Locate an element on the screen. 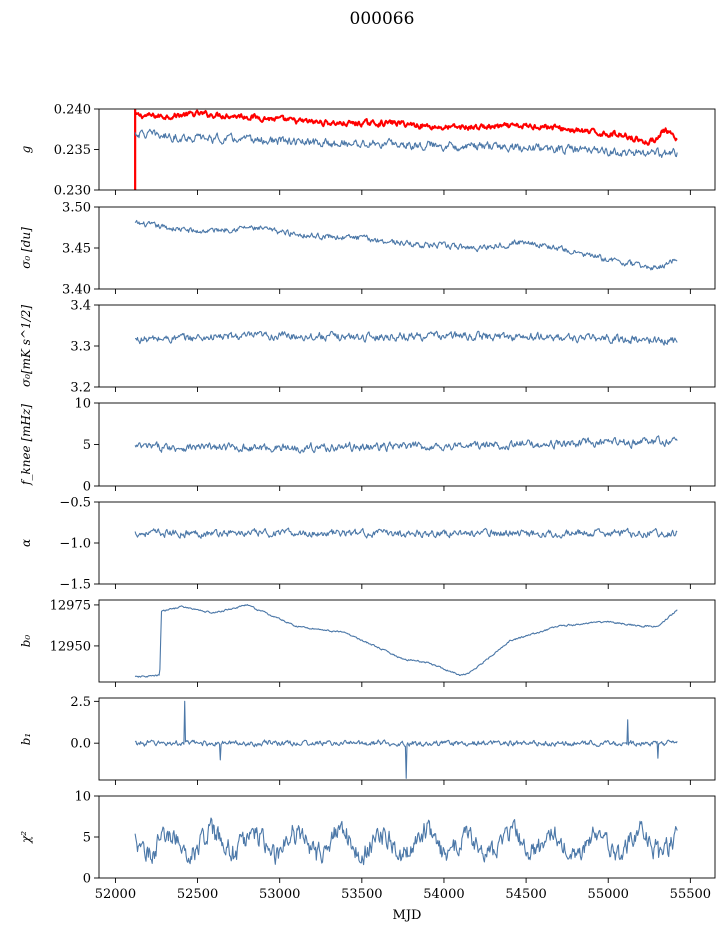 This screenshot has width=725, height=936. y-axis-label-g: g is located at coordinates (26, 149).